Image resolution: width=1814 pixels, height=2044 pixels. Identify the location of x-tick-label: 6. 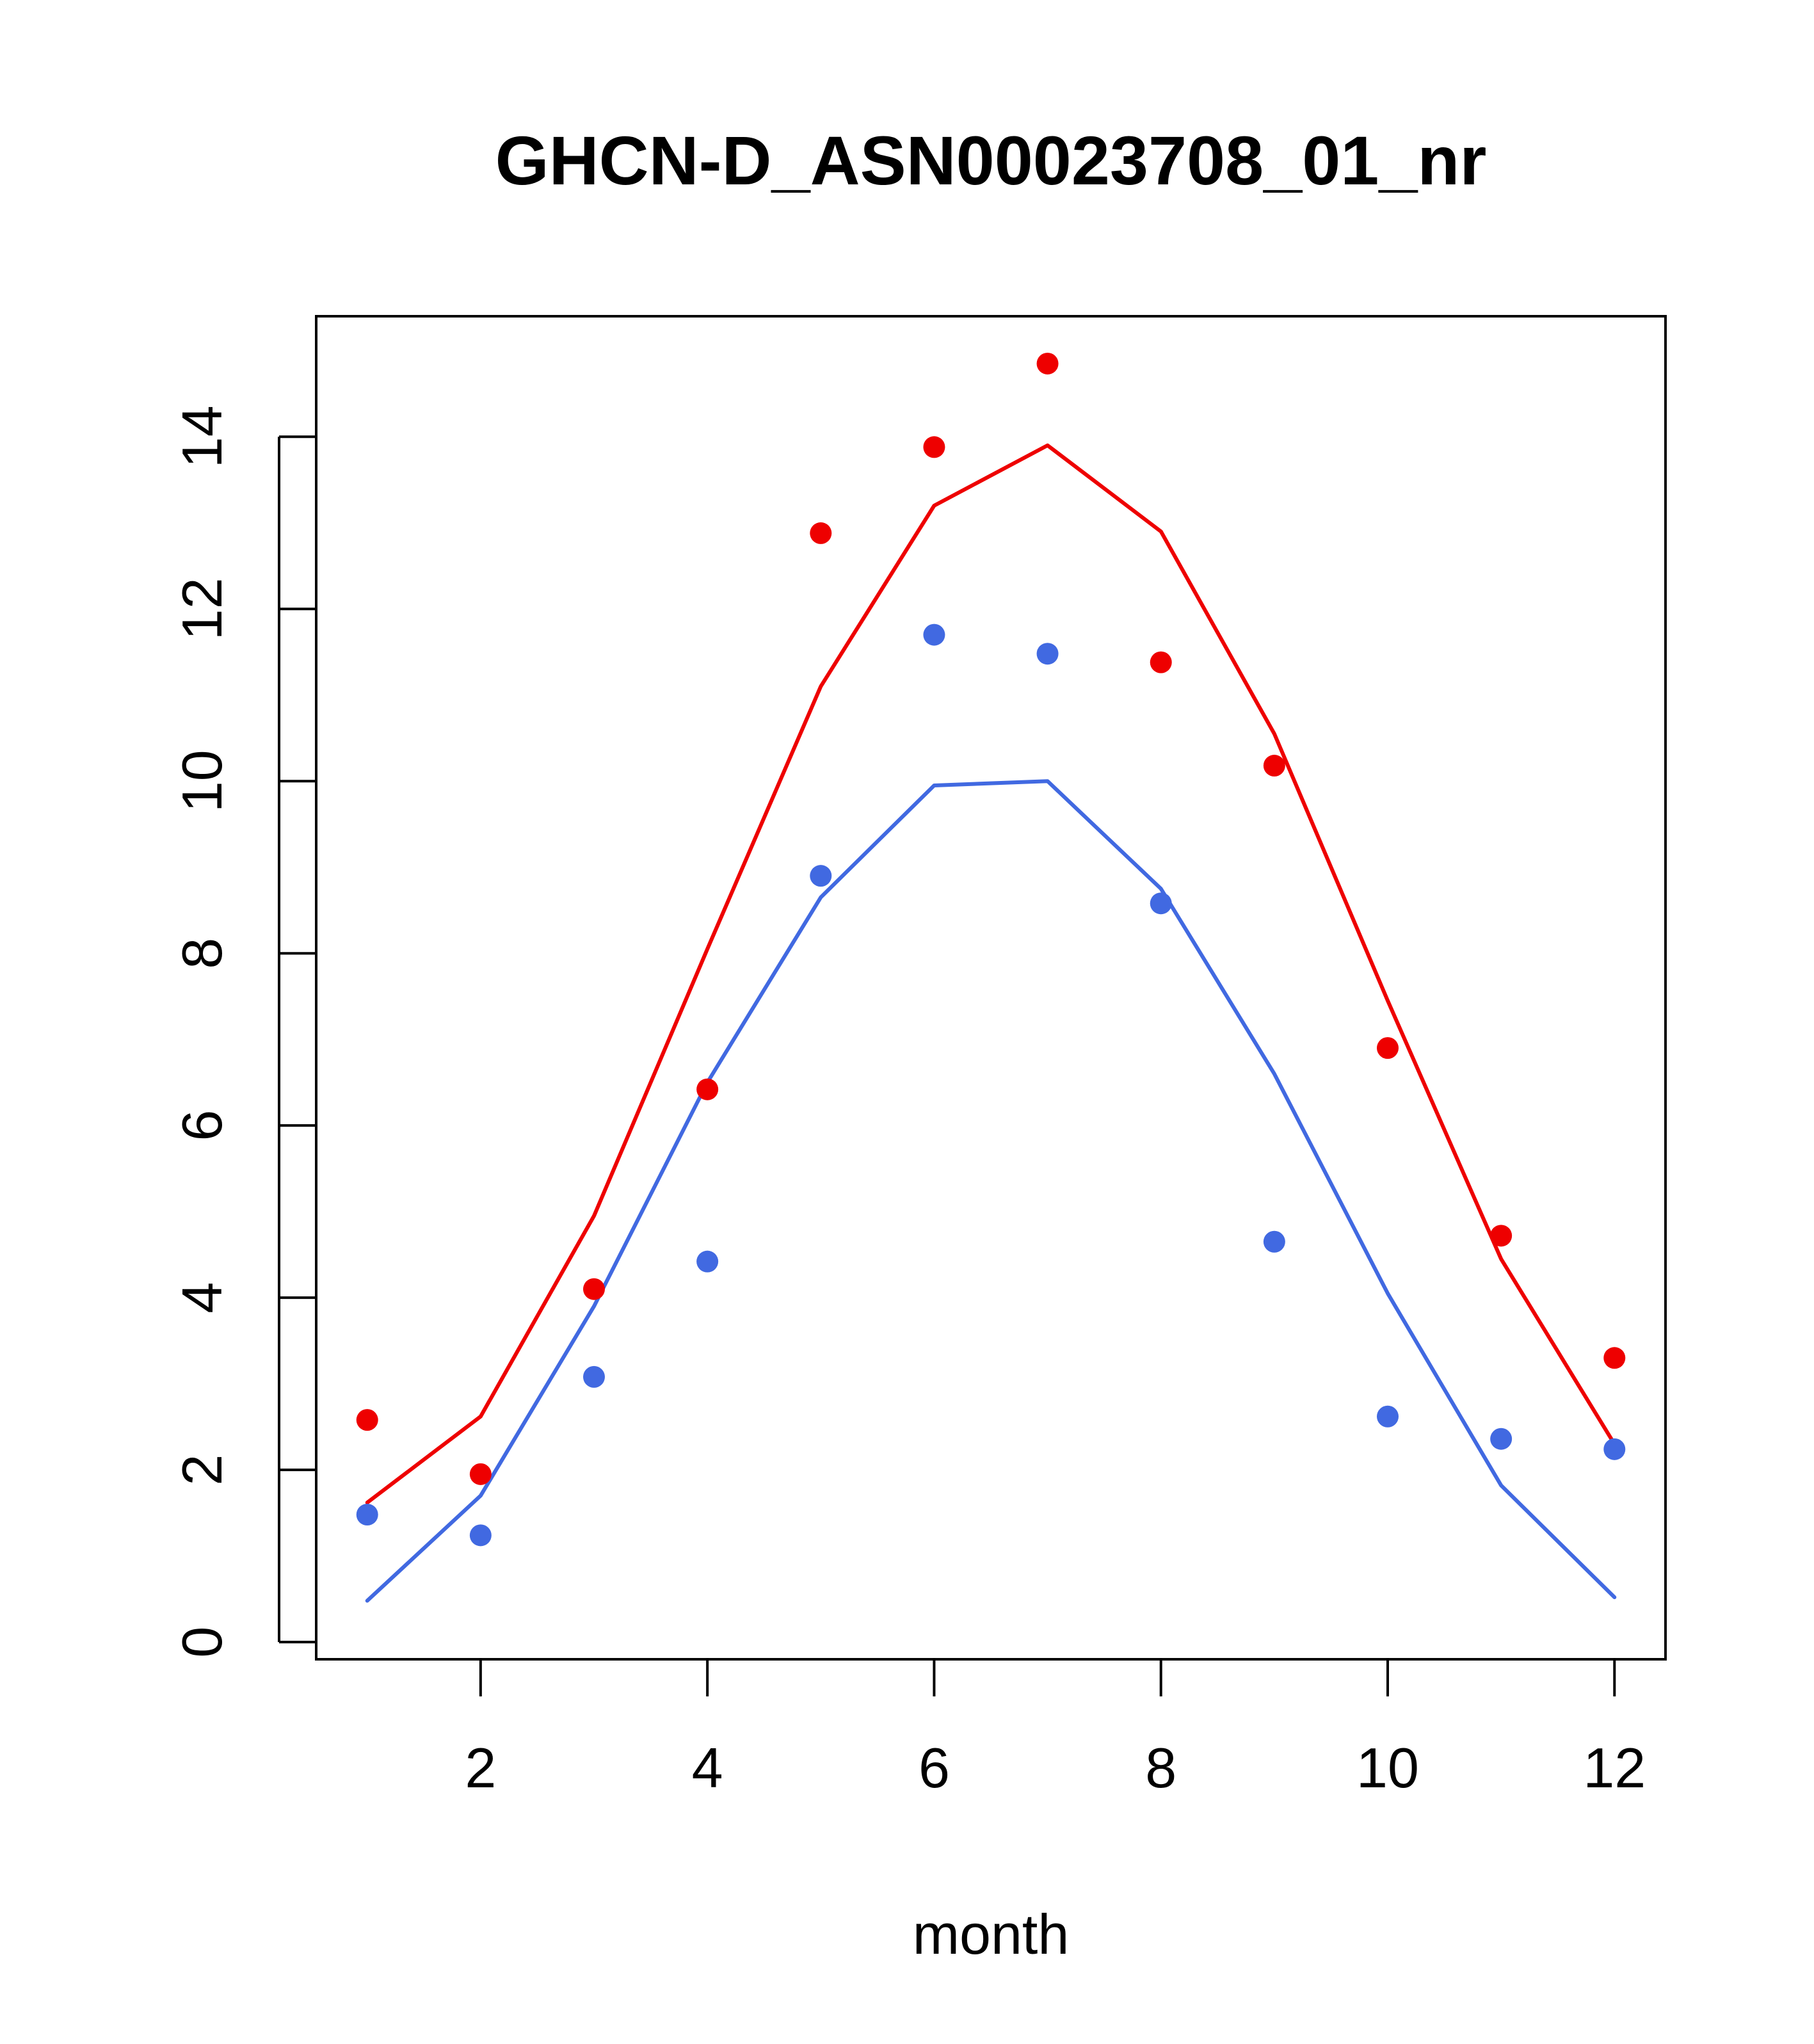
(934, 1767).